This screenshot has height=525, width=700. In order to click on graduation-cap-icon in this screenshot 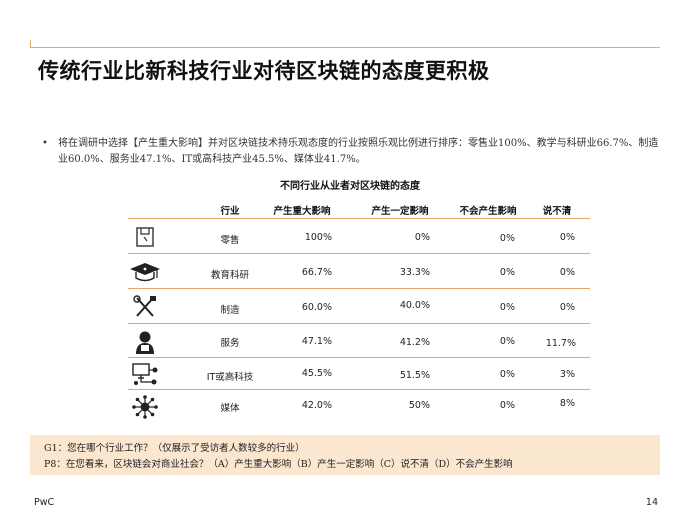, I will do `click(145, 272)`.